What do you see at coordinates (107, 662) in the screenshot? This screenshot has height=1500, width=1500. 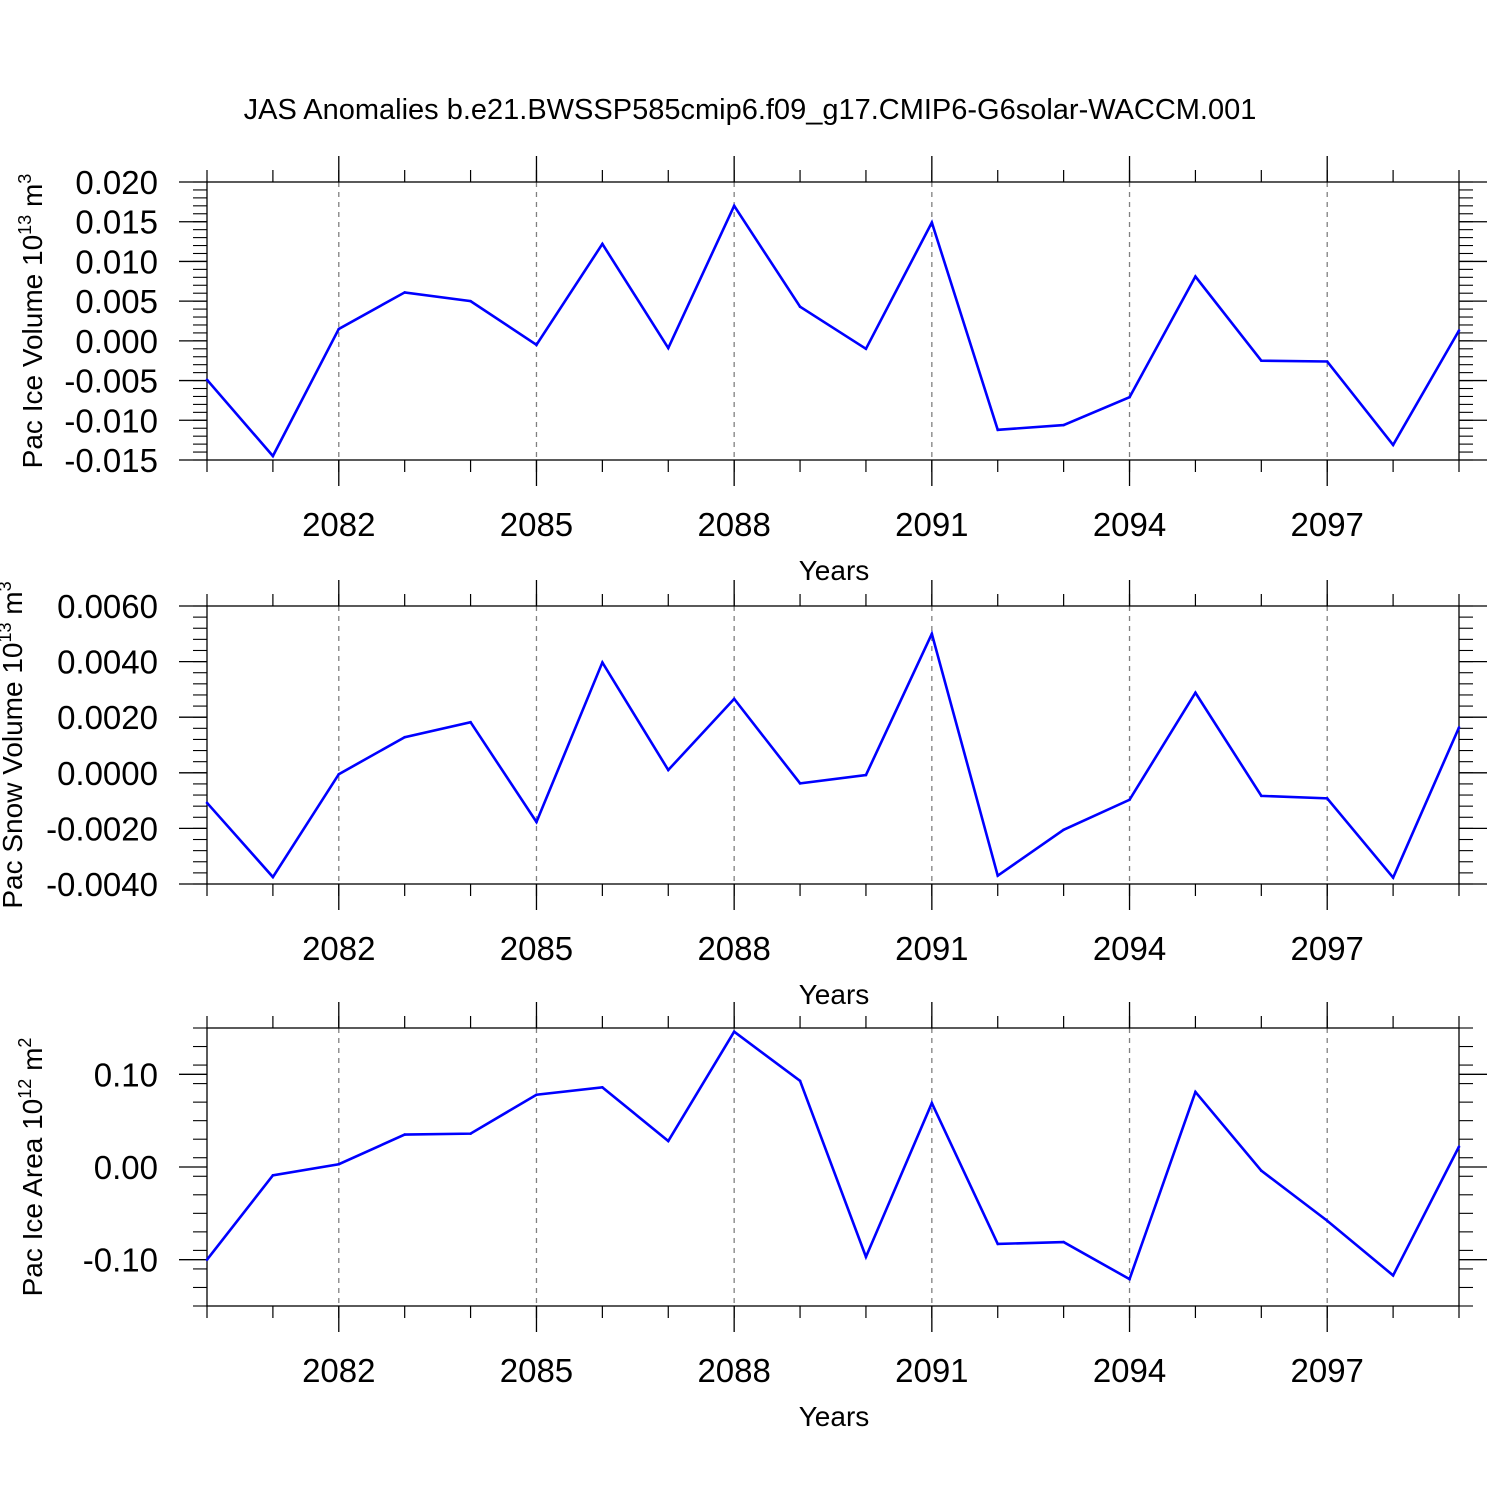 I see `y-tick-label: 0.0040` at bounding box center [107, 662].